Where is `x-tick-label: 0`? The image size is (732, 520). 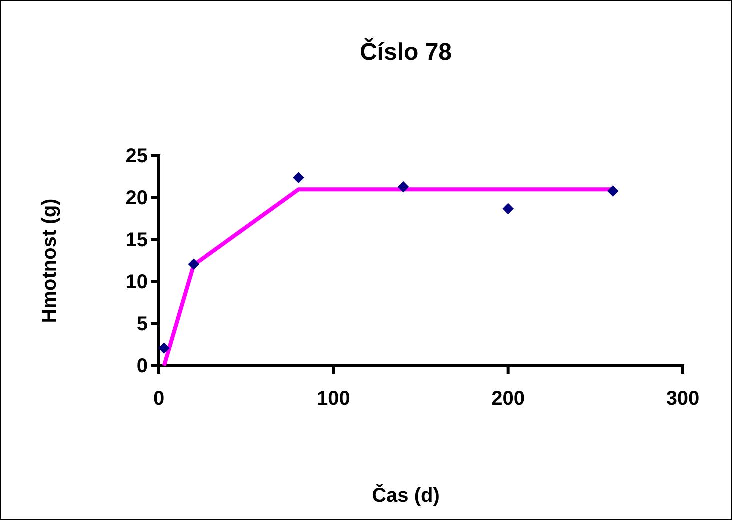 x-tick-label: 0 is located at coordinates (159, 399).